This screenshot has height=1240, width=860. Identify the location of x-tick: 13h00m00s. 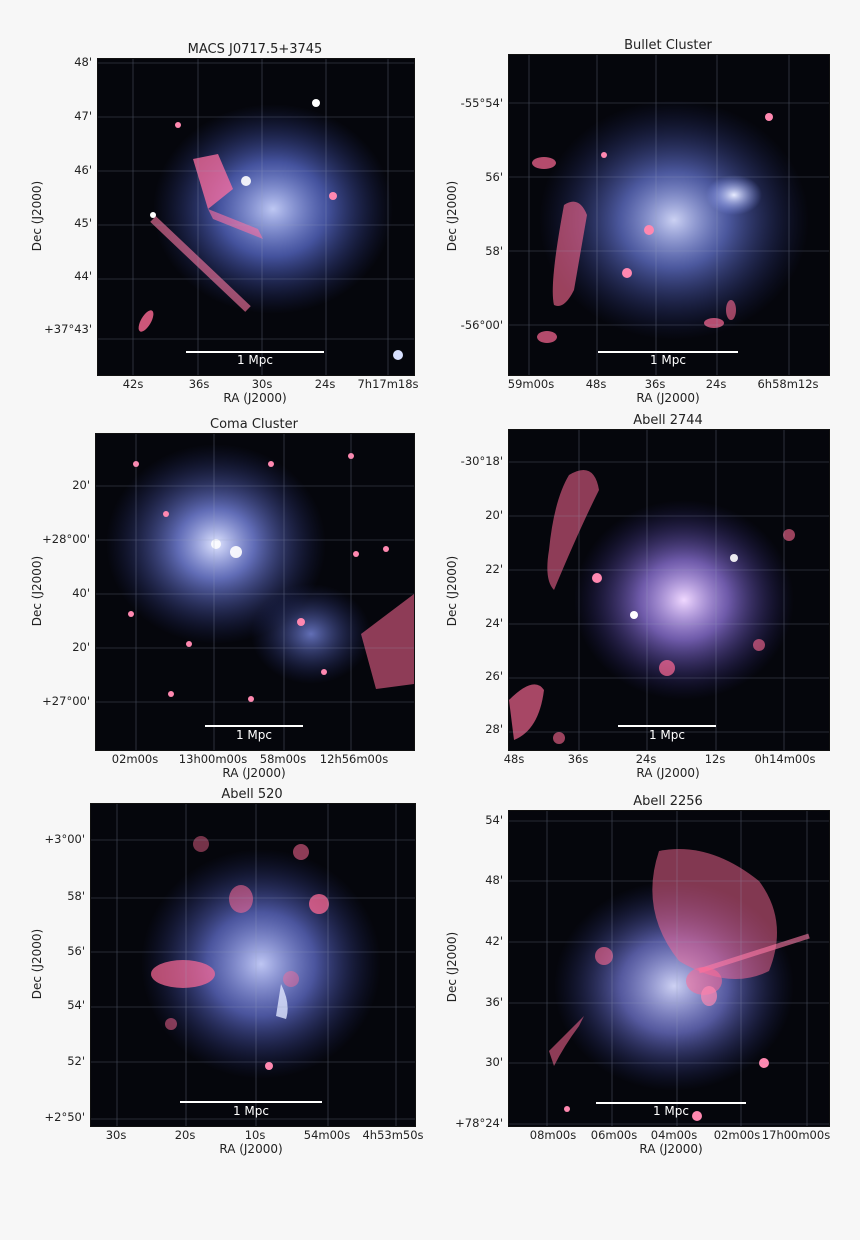
(213, 759).